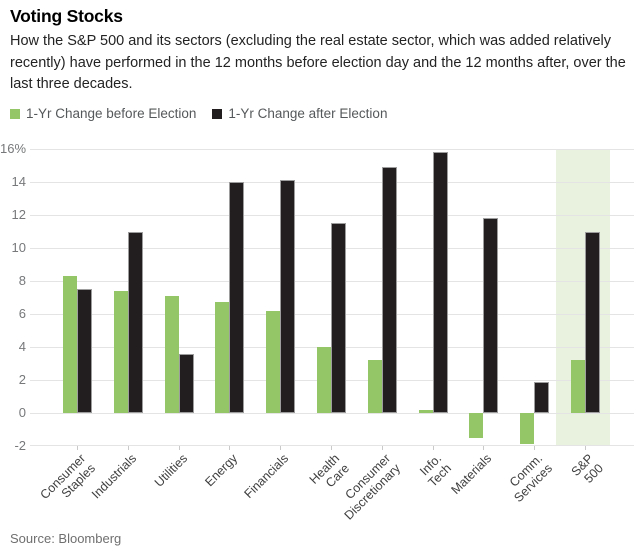 The height and width of the screenshot is (559, 642). What do you see at coordinates (22, 280) in the screenshot?
I see `y-axis-label: 8` at bounding box center [22, 280].